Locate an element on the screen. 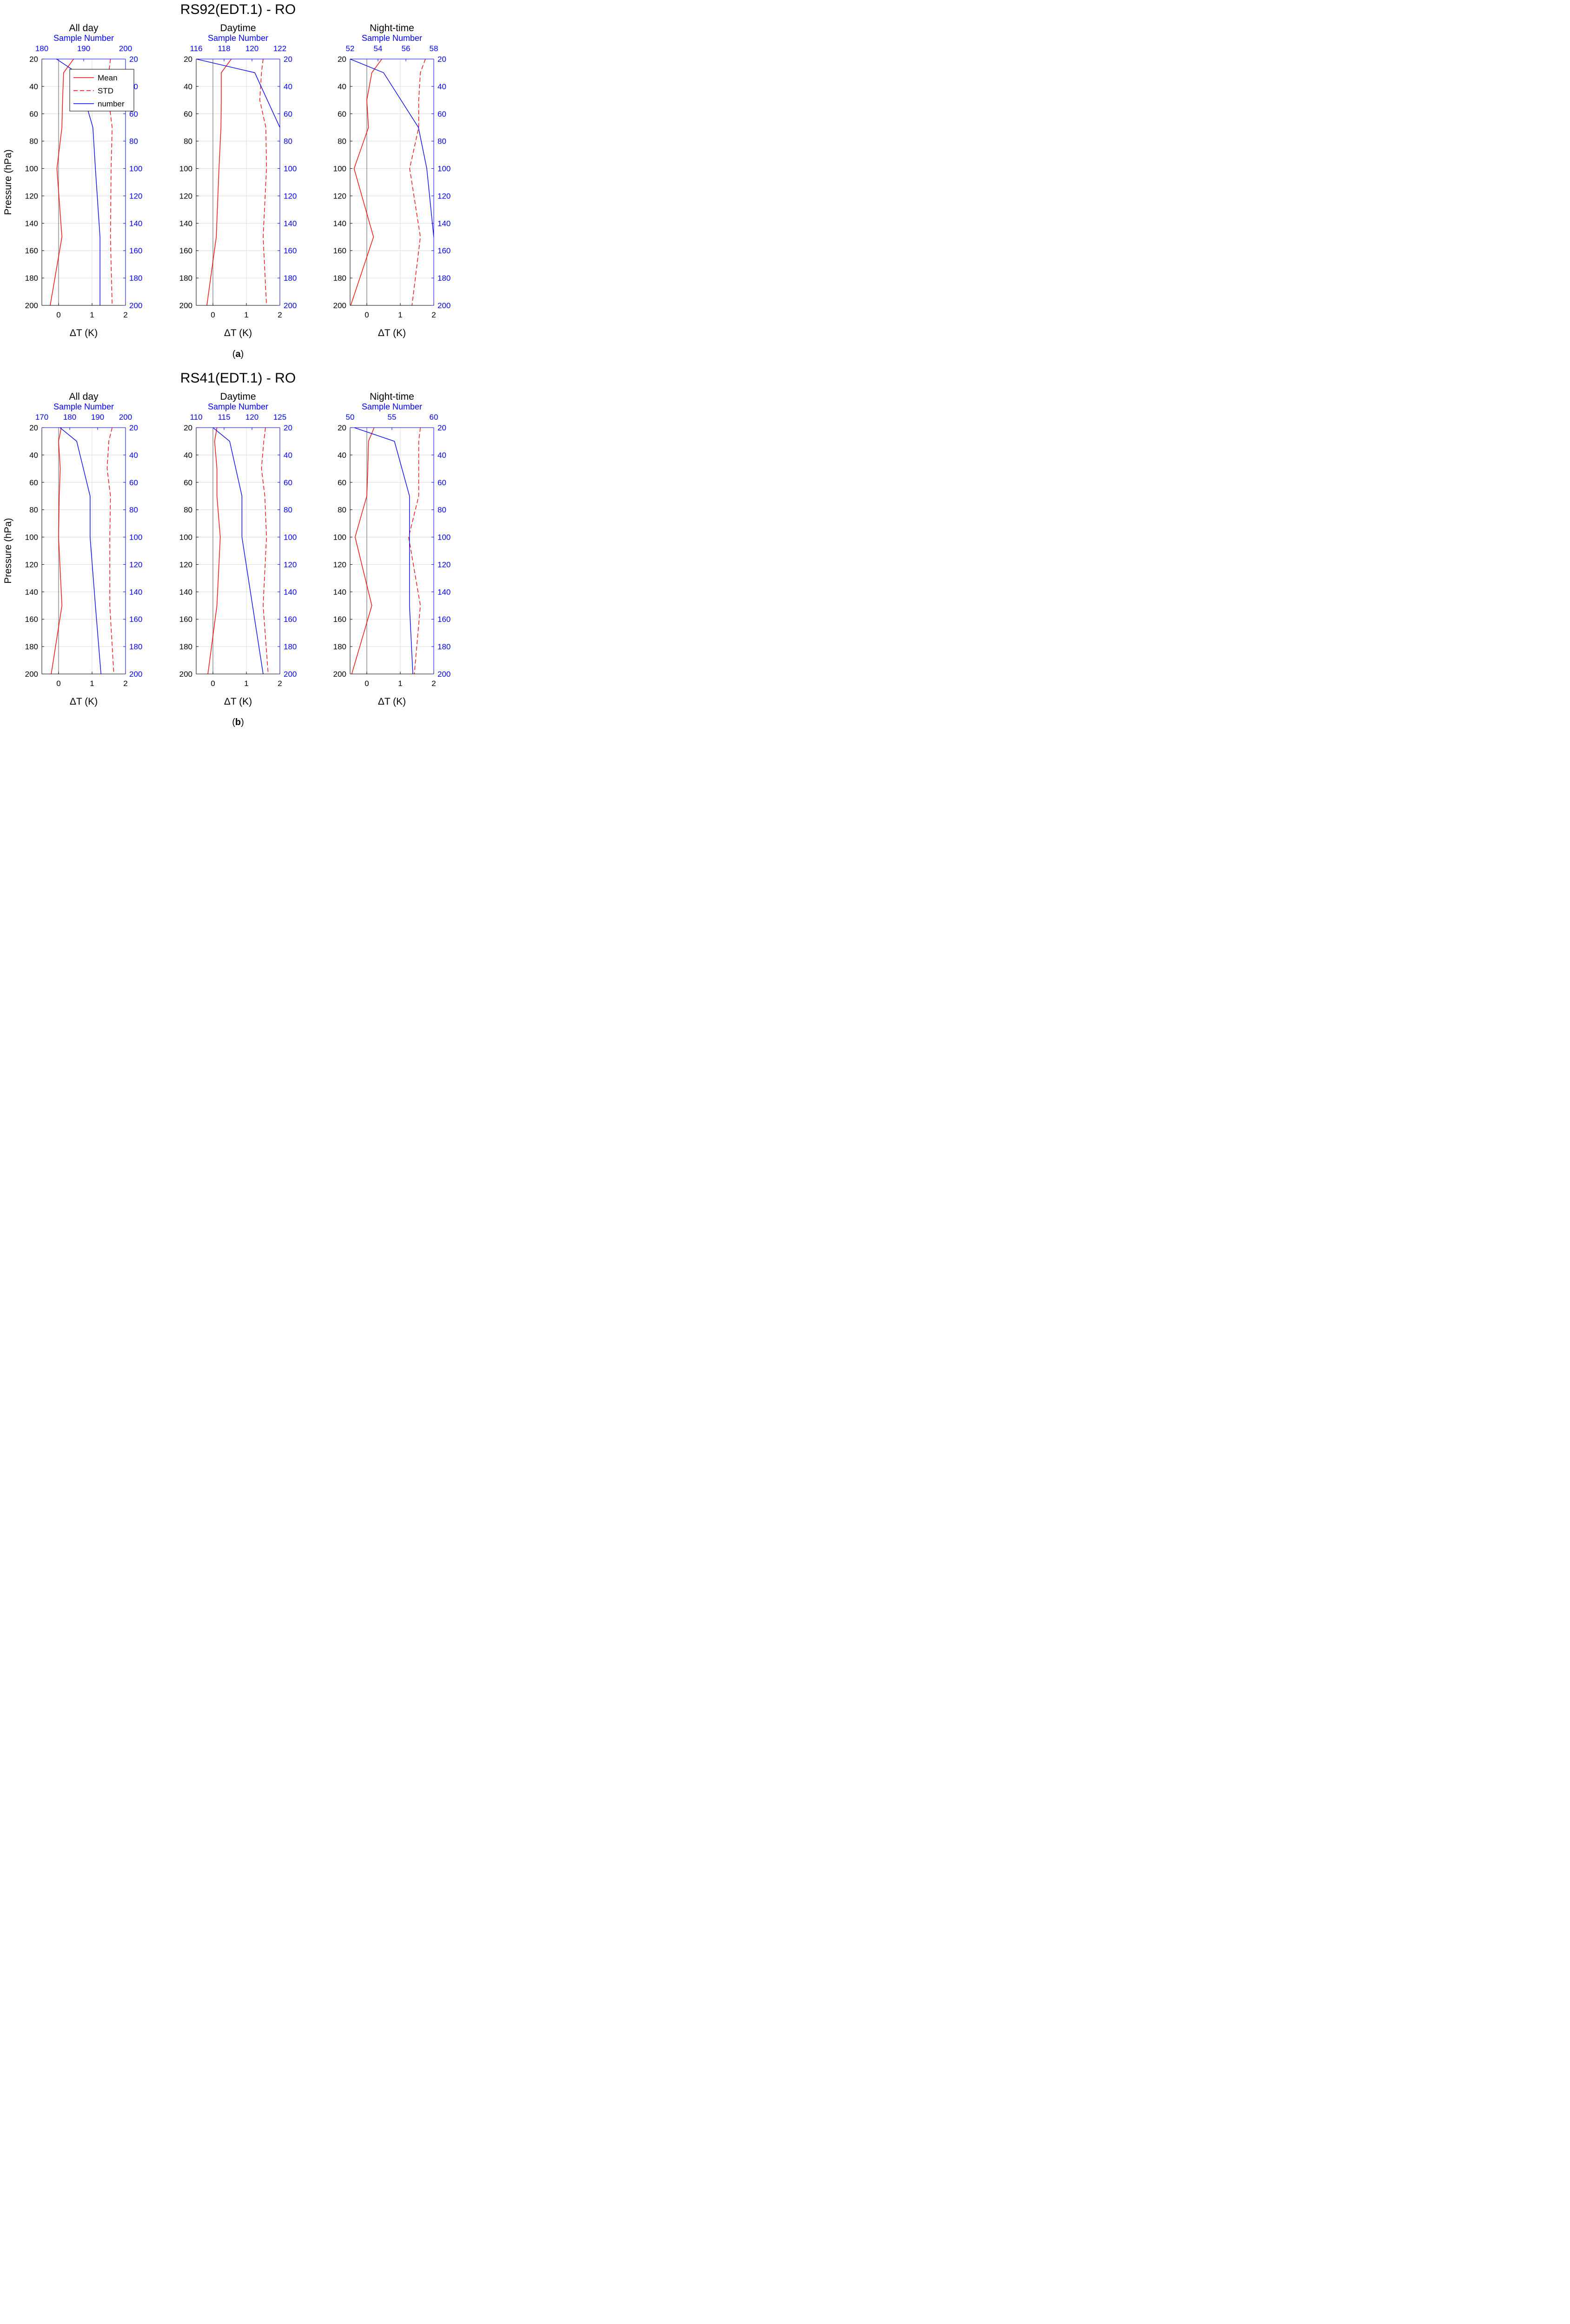 The width and height of the screenshot is (1570, 2324). legend-label: number is located at coordinates (112, 103).